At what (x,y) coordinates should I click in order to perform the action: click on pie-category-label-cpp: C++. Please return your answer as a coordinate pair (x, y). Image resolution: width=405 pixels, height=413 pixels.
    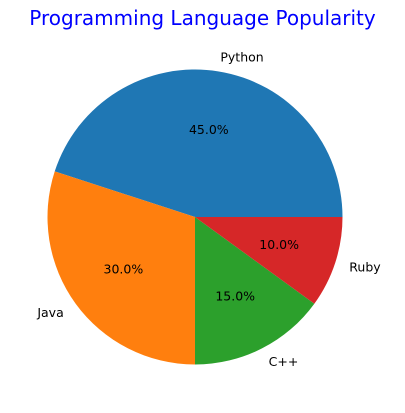
    Looking at the image, I should click on (284, 361).